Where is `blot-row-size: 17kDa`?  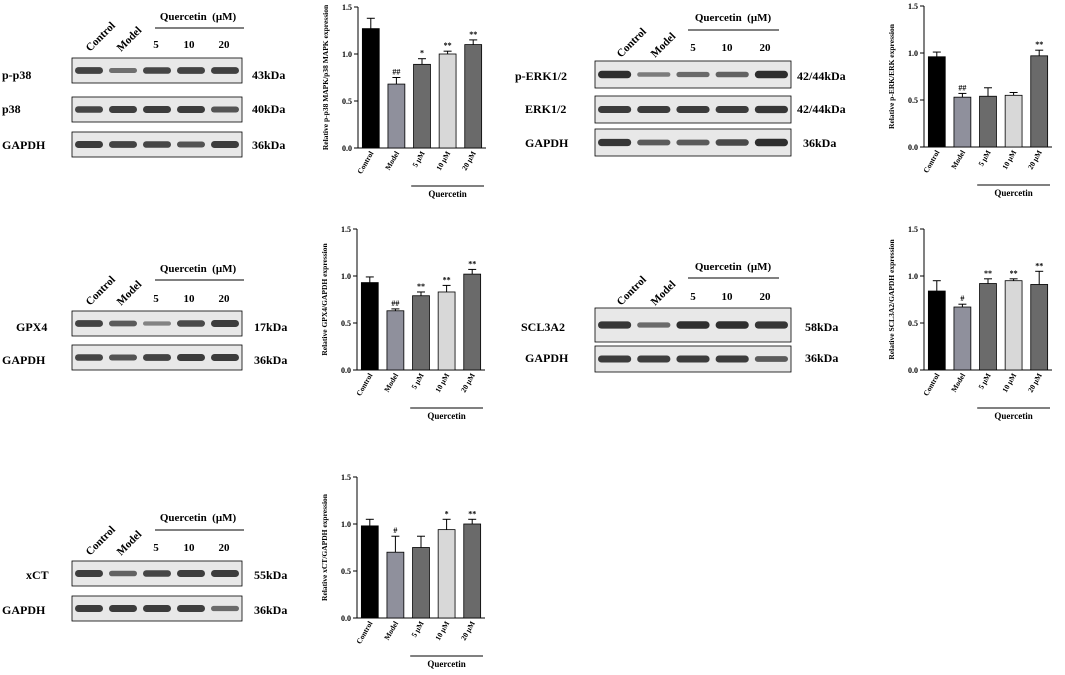
blot-row-size: 17kDa is located at coordinates (270, 327).